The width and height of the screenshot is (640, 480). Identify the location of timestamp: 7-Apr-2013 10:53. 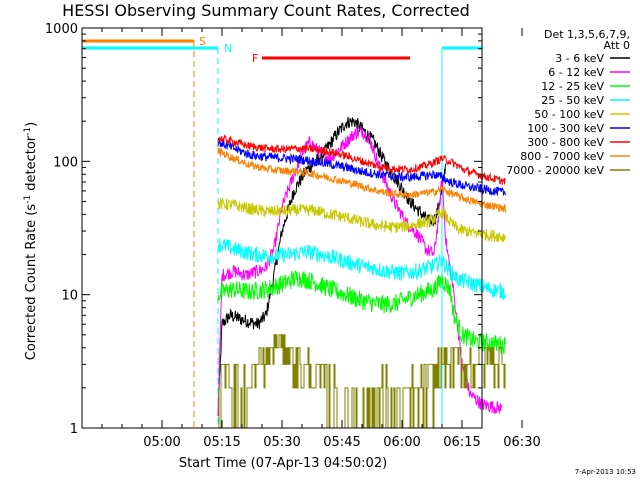
(605, 472).